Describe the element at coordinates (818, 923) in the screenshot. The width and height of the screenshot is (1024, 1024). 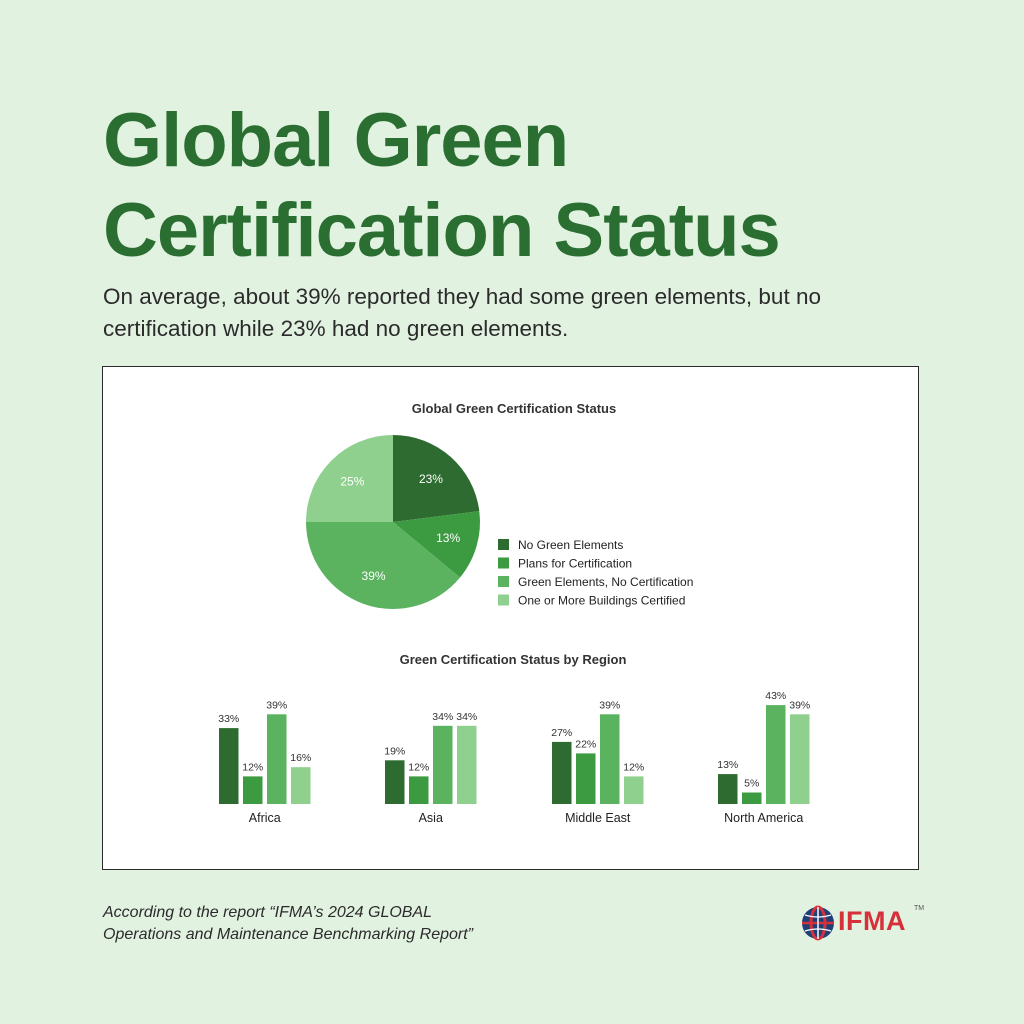
I see `globe-icon` at that location.